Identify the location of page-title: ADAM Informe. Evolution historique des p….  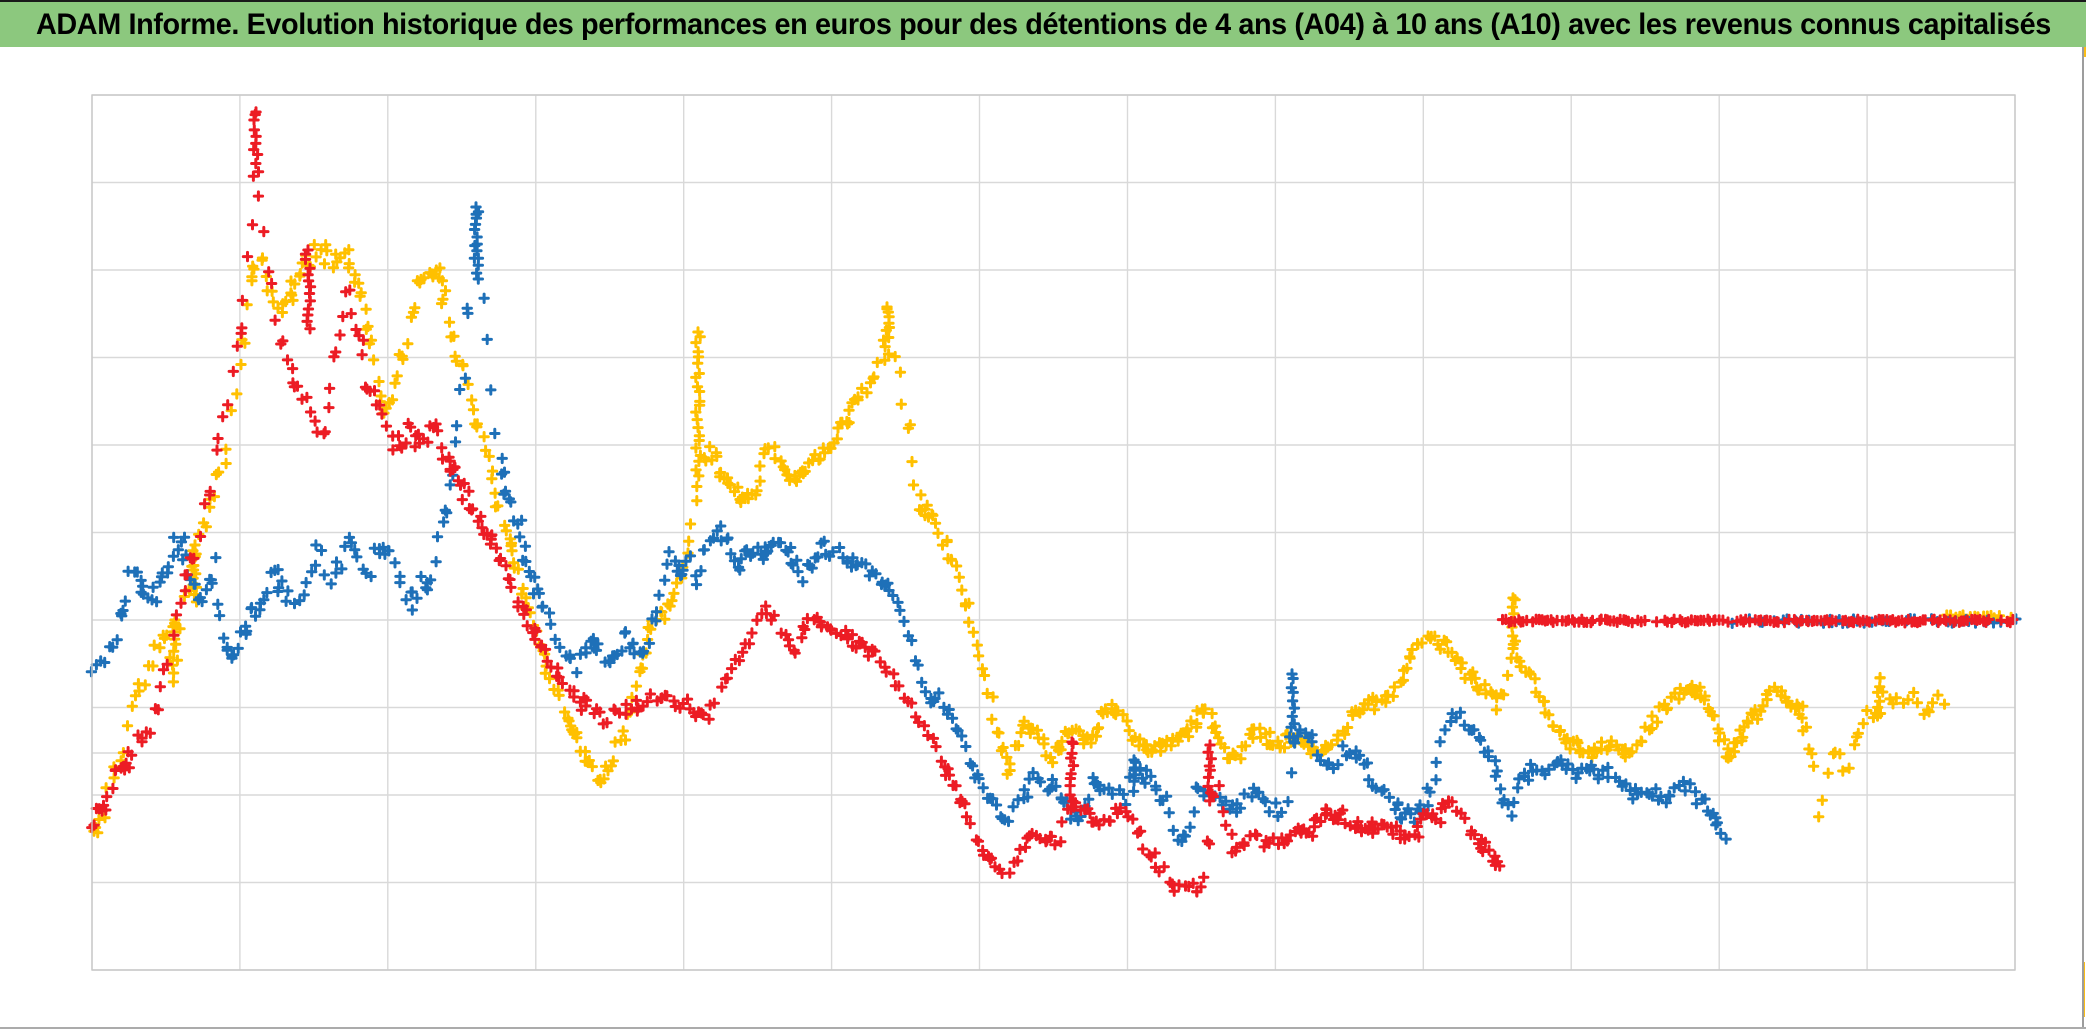
(1043, 24).